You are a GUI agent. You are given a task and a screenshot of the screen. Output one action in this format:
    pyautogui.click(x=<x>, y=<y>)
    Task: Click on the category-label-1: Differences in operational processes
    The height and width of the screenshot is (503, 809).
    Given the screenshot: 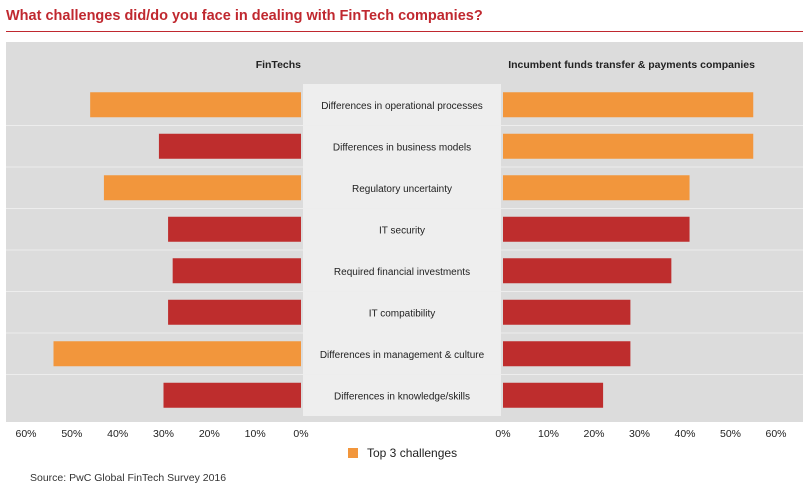 What is the action you would take?
    pyautogui.click(x=402, y=106)
    